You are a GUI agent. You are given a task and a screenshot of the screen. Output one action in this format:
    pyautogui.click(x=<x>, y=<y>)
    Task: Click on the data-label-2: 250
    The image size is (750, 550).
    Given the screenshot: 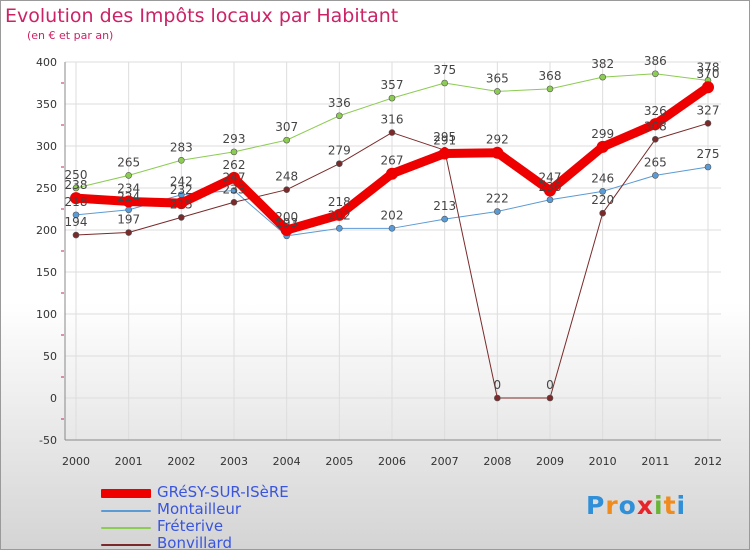 What is the action you would take?
    pyautogui.click(x=76, y=175)
    